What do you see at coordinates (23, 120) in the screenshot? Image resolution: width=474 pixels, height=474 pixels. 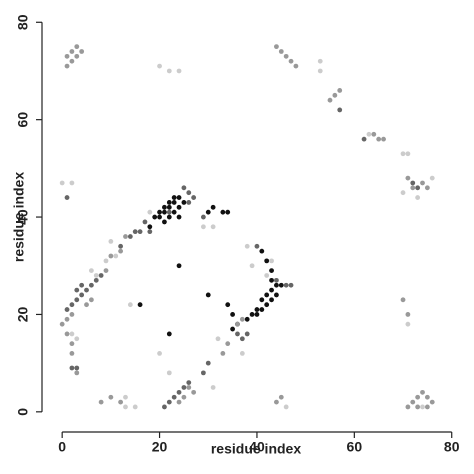 I see `y-tick-label: 60` at bounding box center [23, 120].